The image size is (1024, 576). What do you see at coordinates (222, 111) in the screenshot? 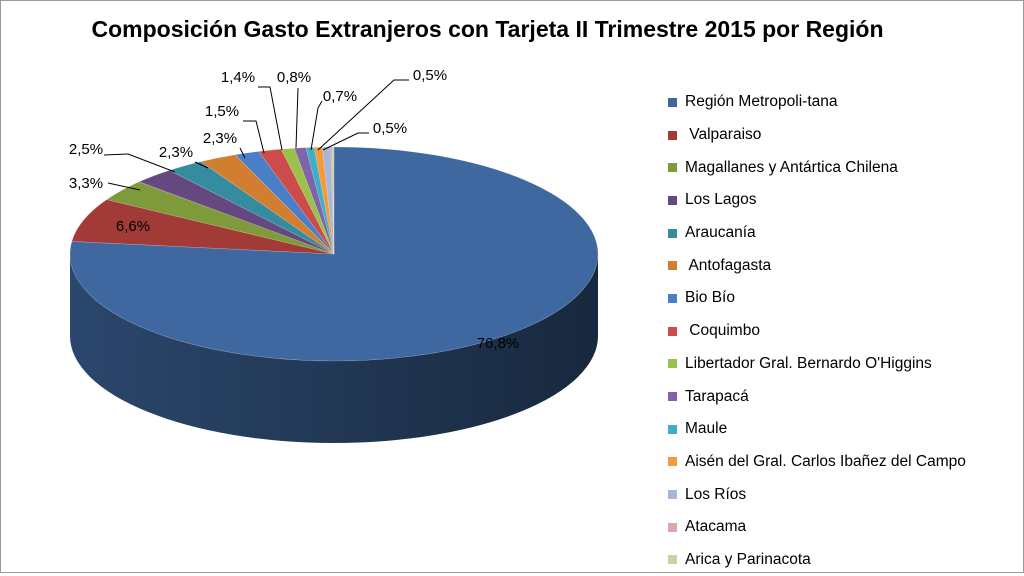
I see `data-label: 1,5%` at bounding box center [222, 111].